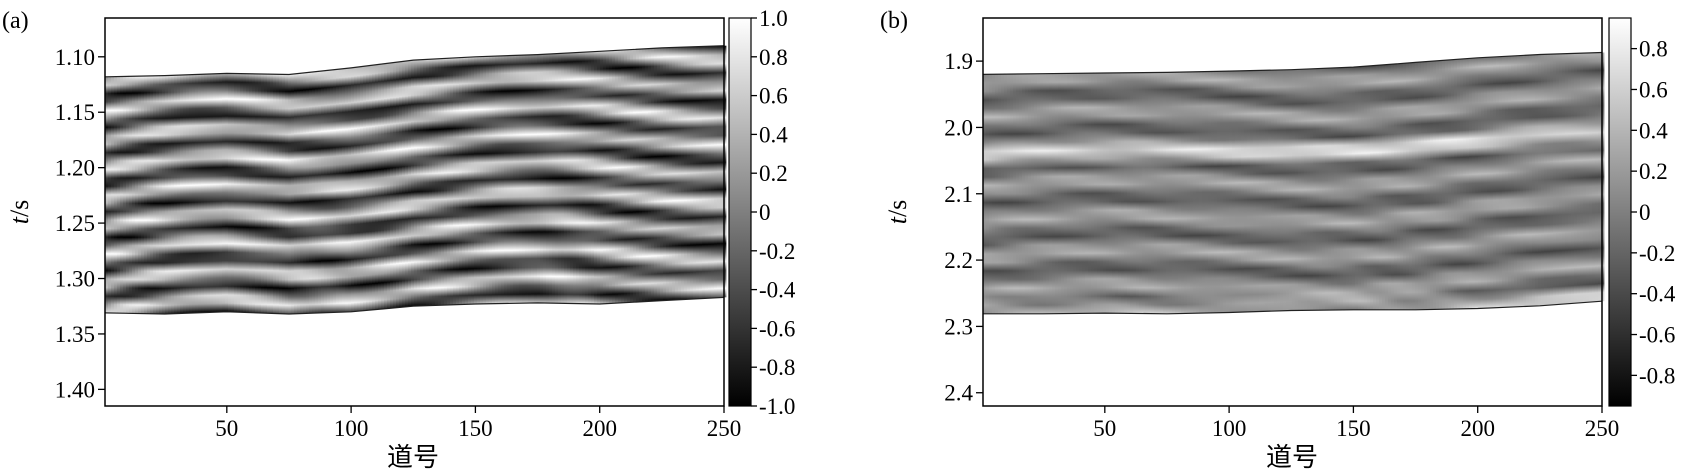 The height and width of the screenshot is (473, 1692). I want to click on panel-a-y-axis-title-unit: /s, so click(19, 208).